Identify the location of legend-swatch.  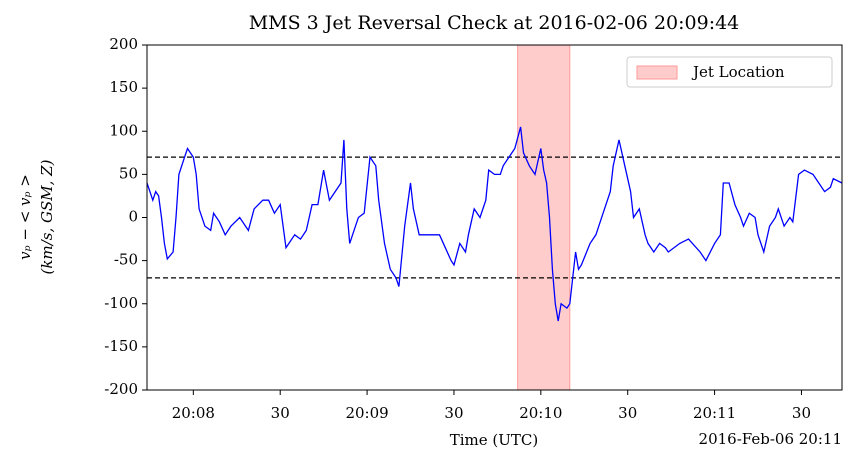
(657, 72).